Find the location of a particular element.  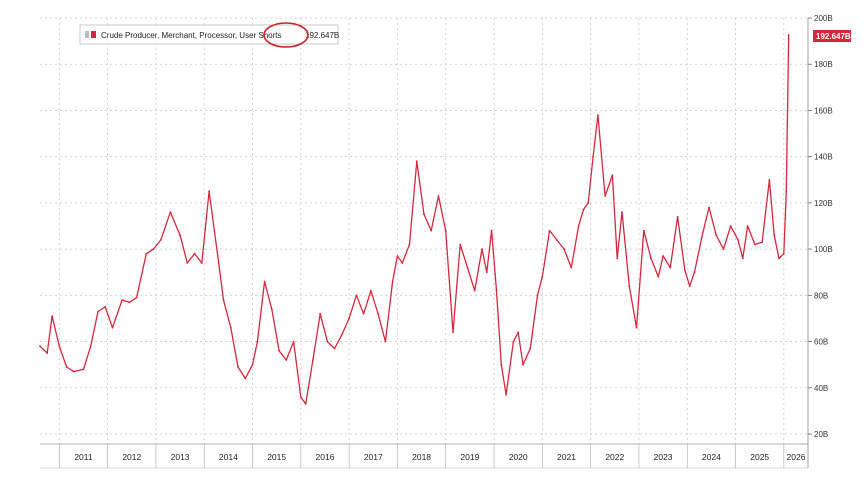

x-tick-label: 2019 is located at coordinates (469, 457).